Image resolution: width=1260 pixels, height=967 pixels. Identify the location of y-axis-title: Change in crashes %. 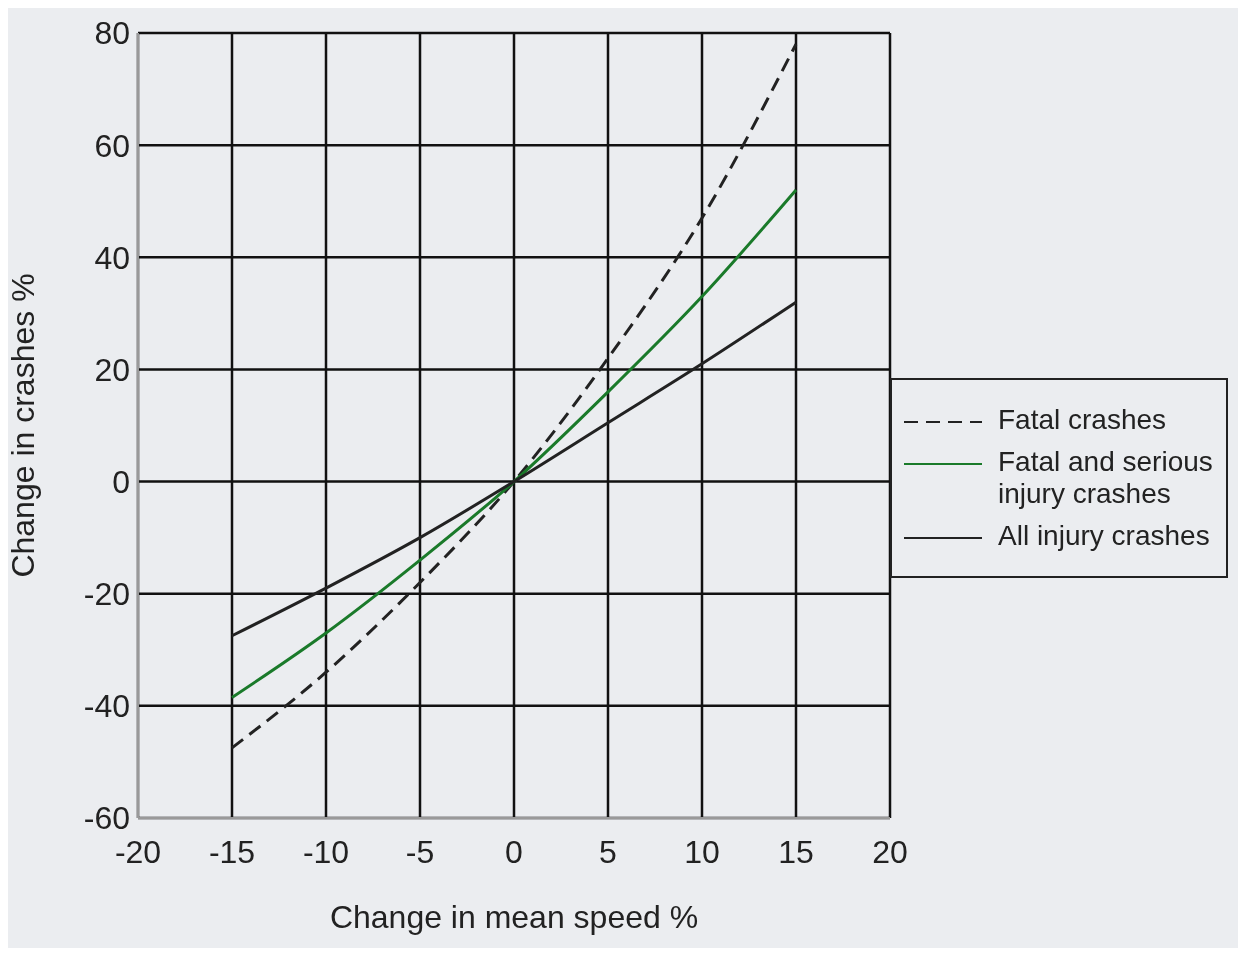
(23, 425).